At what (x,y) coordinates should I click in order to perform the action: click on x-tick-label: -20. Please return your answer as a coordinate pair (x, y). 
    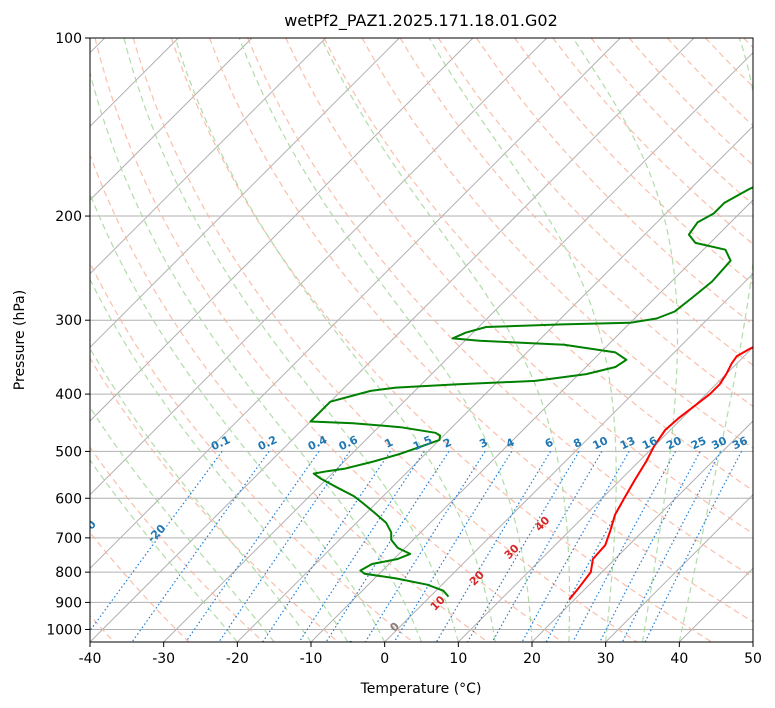
    Looking at the image, I should click on (237, 659).